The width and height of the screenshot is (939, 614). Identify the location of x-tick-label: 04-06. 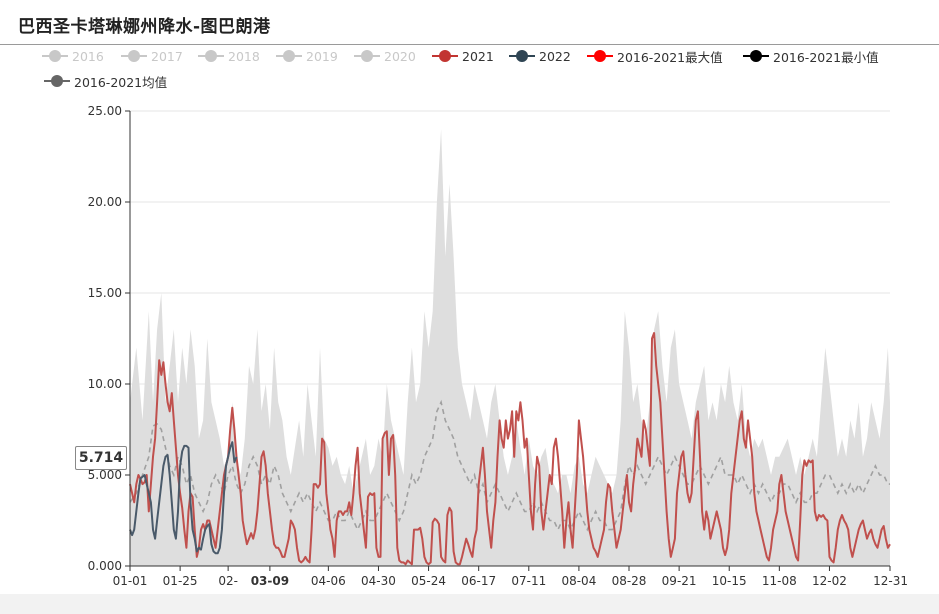
(328, 581).